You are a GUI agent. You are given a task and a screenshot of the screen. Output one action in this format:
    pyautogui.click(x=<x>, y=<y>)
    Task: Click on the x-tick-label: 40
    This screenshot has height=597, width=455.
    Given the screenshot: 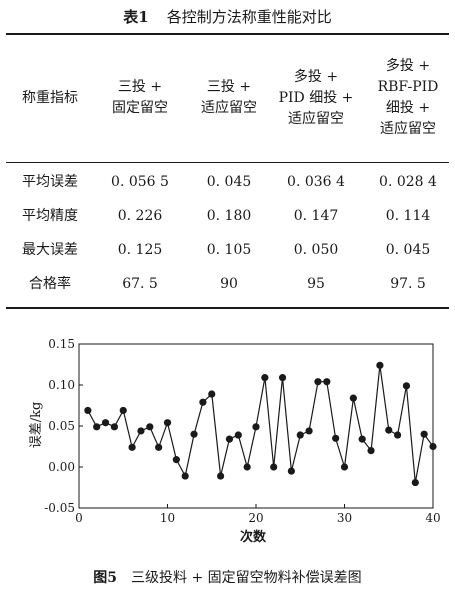 What is the action you would take?
    pyautogui.click(x=432, y=518)
    